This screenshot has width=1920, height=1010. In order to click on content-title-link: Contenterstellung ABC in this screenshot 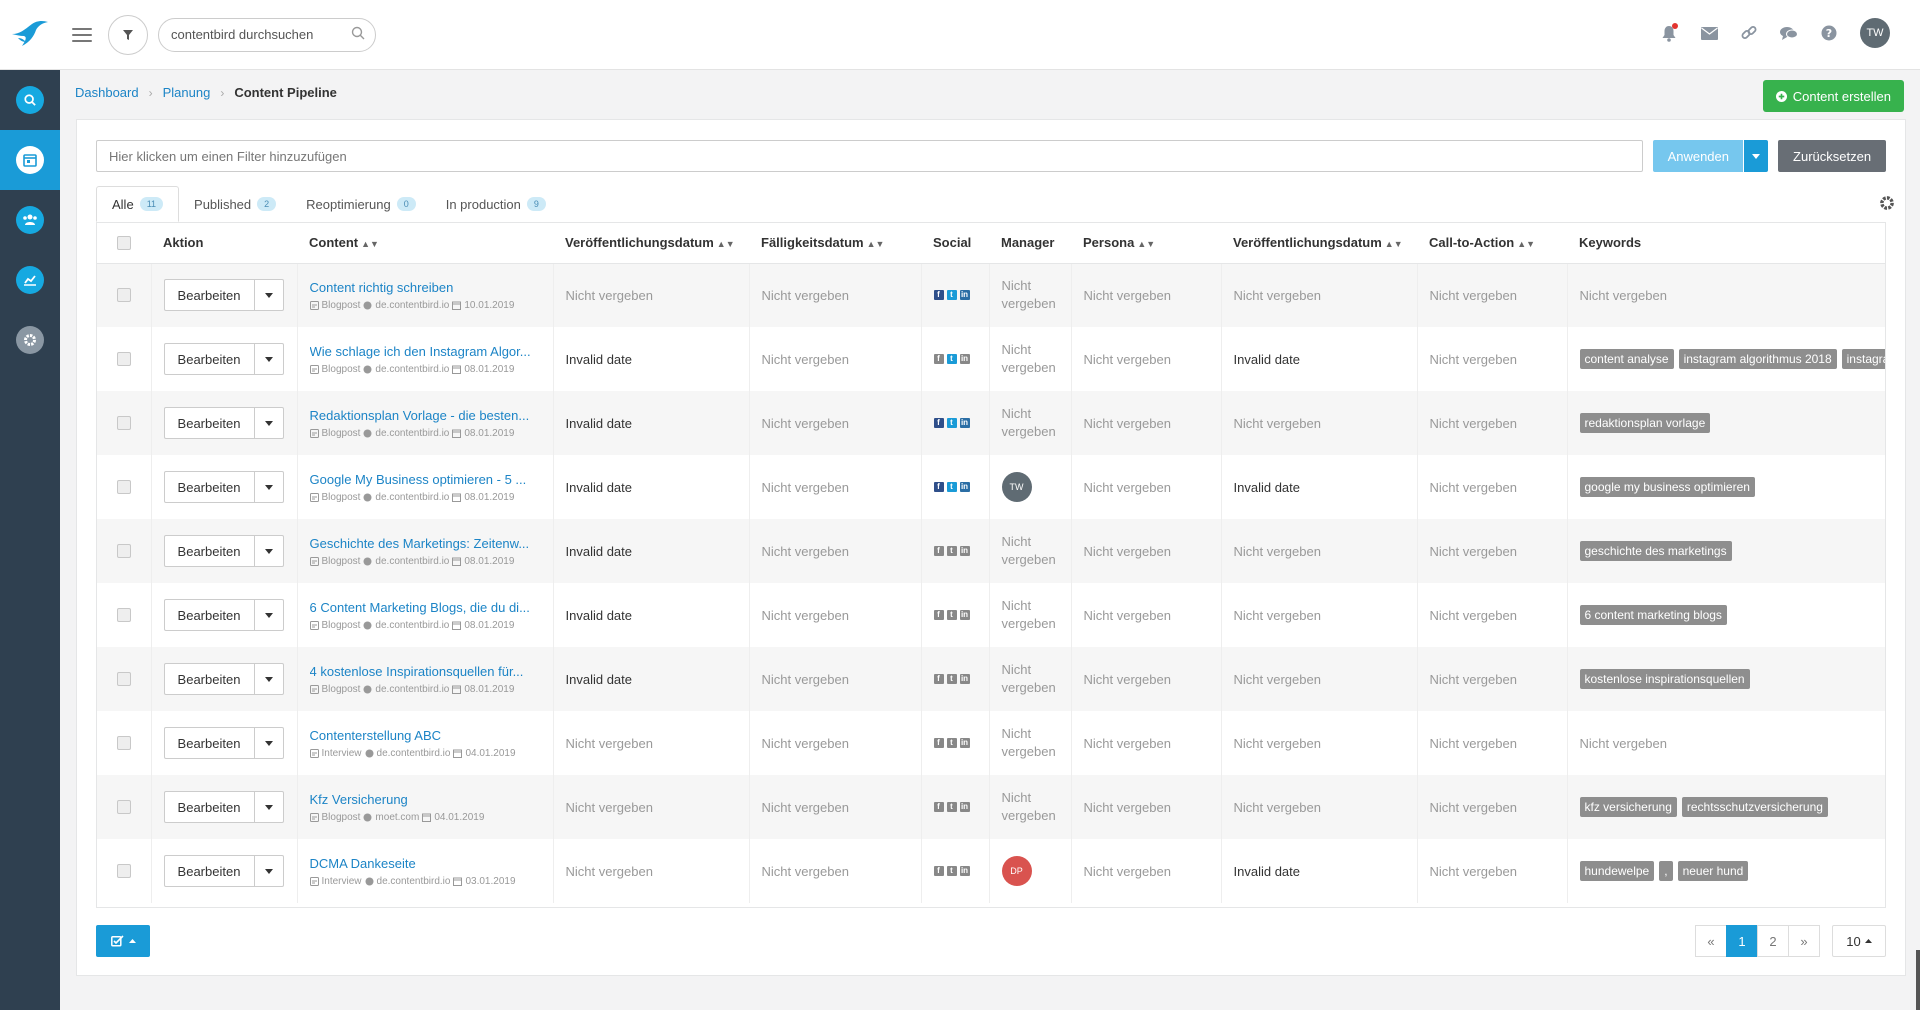, I will do `click(375, 735)`.